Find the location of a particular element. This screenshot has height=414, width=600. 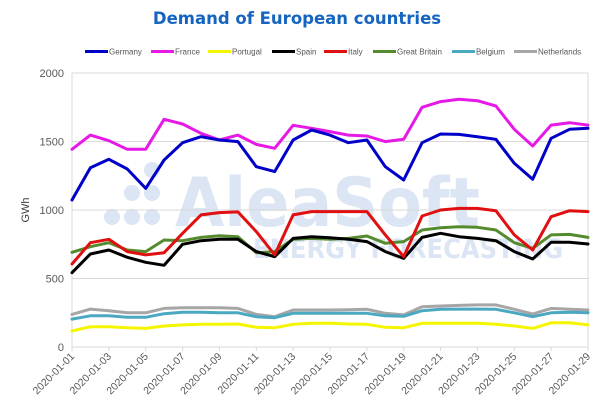

y-axis-title: GWh is located at coordinates (26, 209).